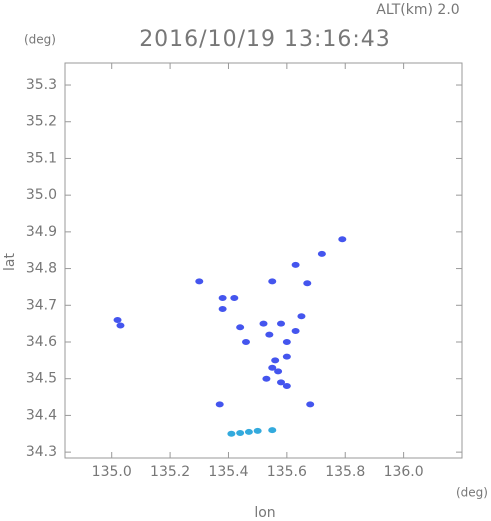  What do you see at coordinates (40, 40) in the screenshot?
I see `y-unit: (deg)` at bounding box center [40, 40].